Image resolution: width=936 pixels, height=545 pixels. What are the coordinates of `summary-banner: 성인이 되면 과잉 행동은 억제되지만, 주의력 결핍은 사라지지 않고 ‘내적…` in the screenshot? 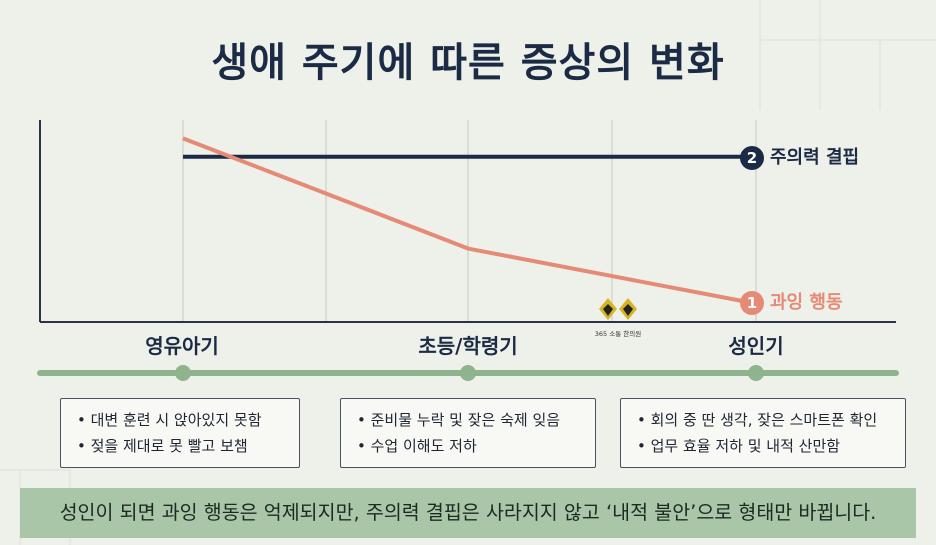 It's located at (468, 513).